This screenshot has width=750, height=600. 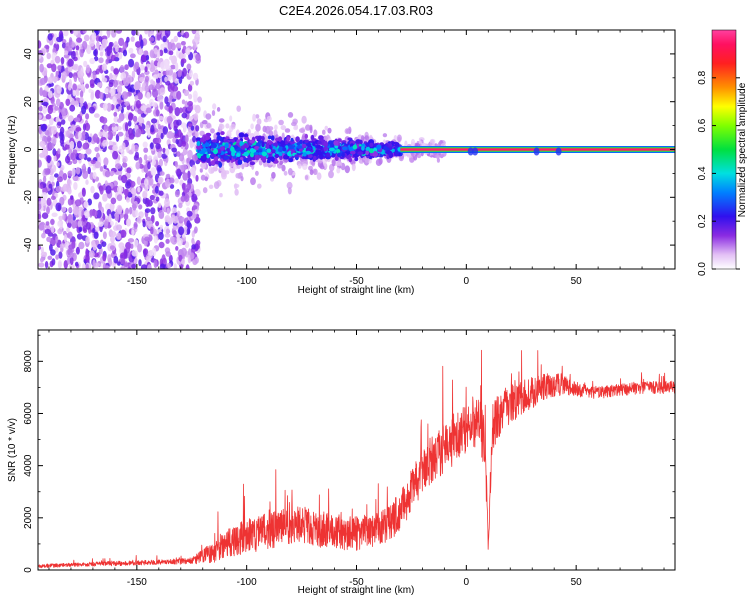 I want to click on x-tick-label: 50, so click(x=577, y=582).